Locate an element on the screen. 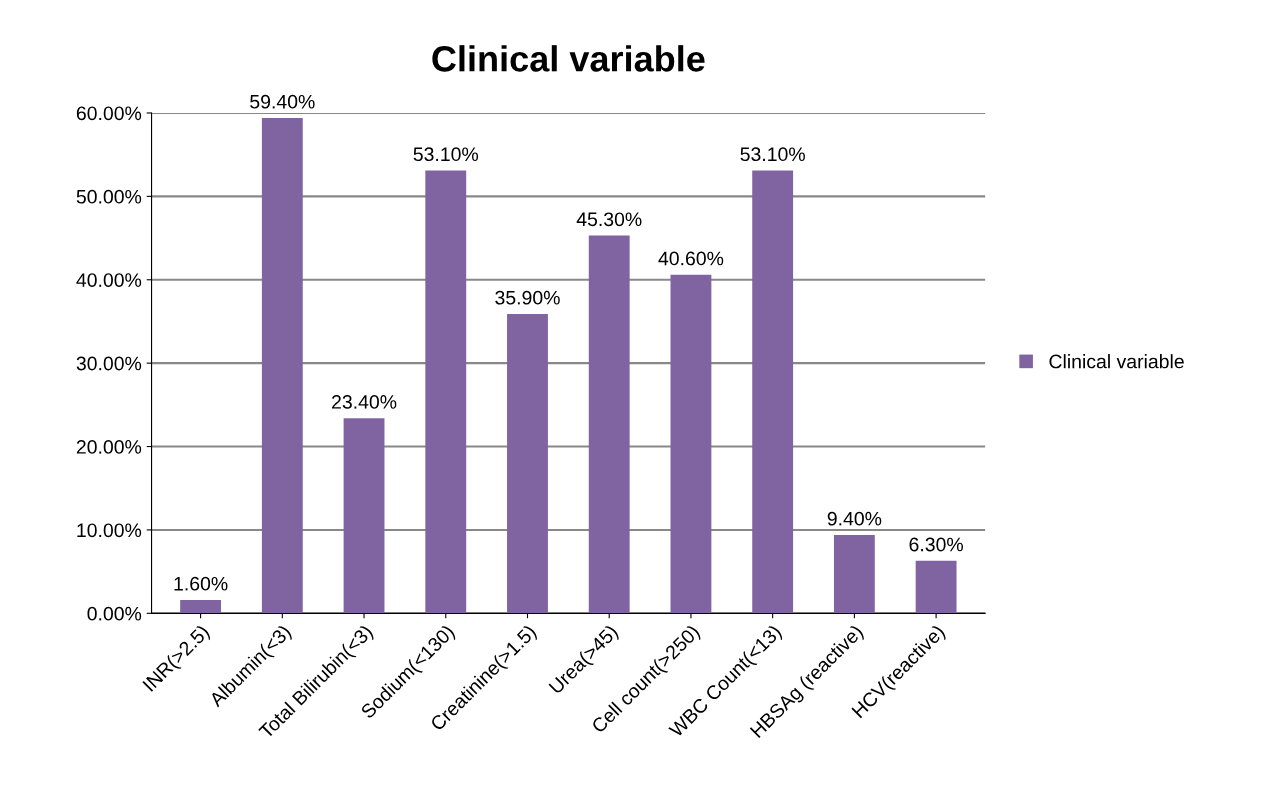 The image size is (1263, 807). y-tick-label: 0.00% is located at coordinates (114, 613).